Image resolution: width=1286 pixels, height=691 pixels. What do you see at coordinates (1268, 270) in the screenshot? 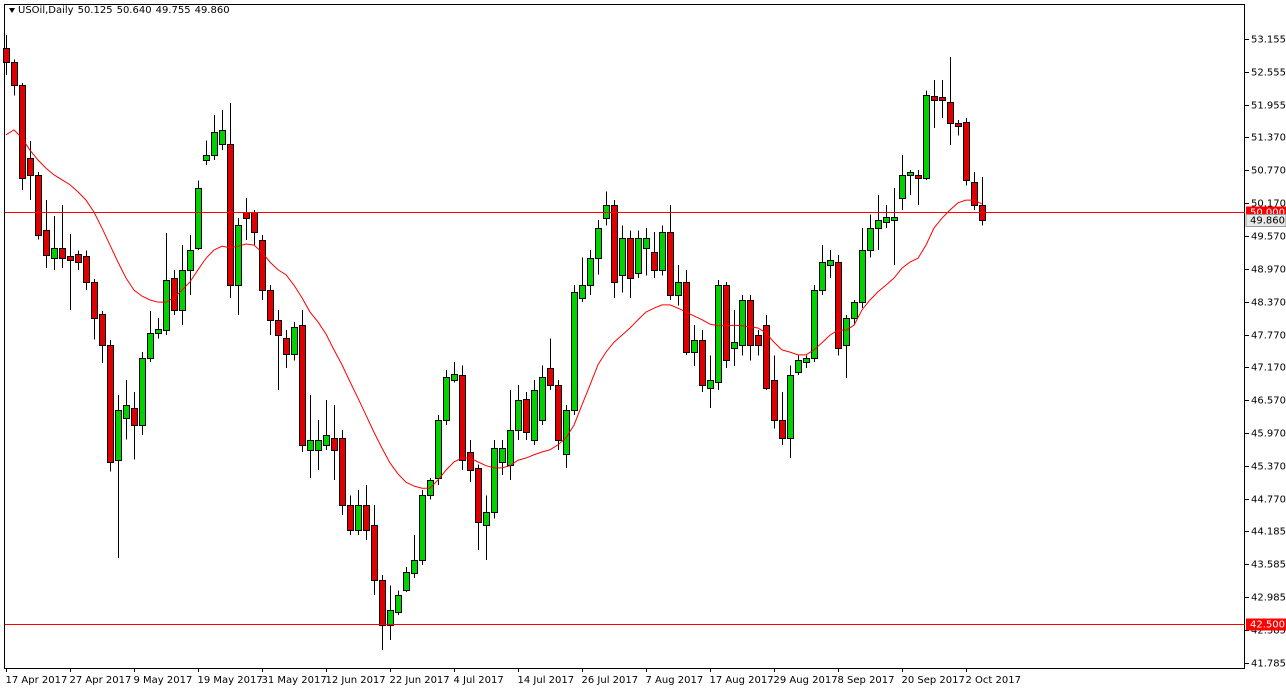
I see `y-tick-label: 48.970` at bounding box center [1268, 270].